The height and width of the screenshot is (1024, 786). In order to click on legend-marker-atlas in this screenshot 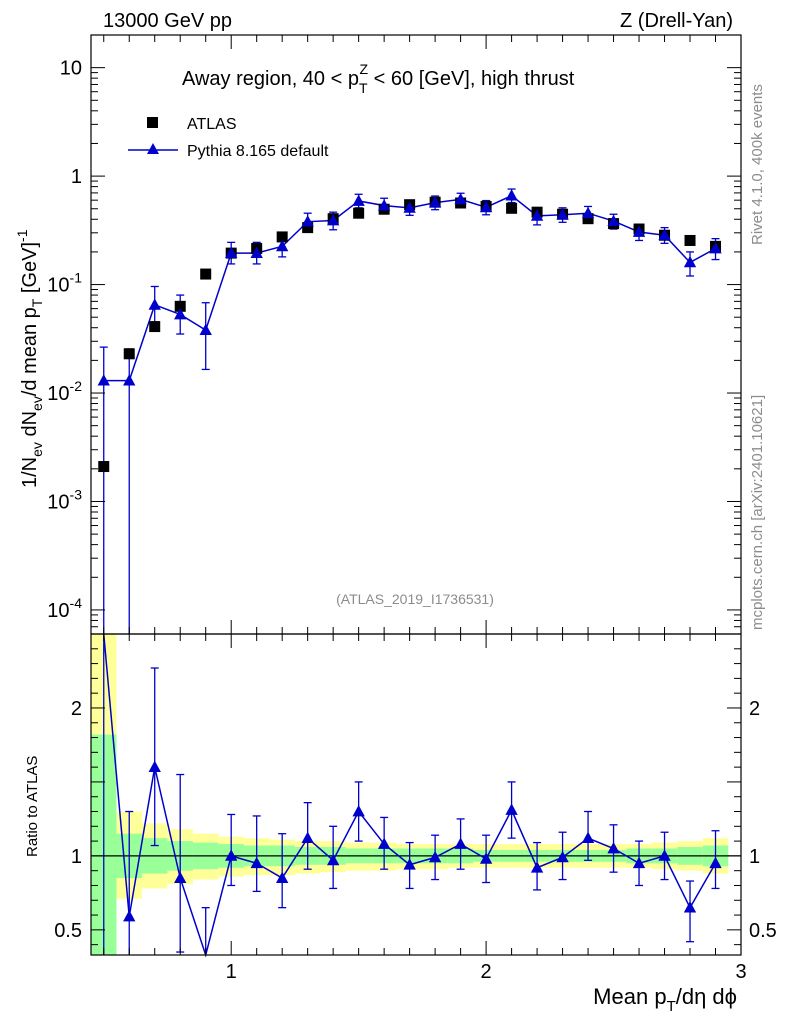, I will do `click(152, 122)`.